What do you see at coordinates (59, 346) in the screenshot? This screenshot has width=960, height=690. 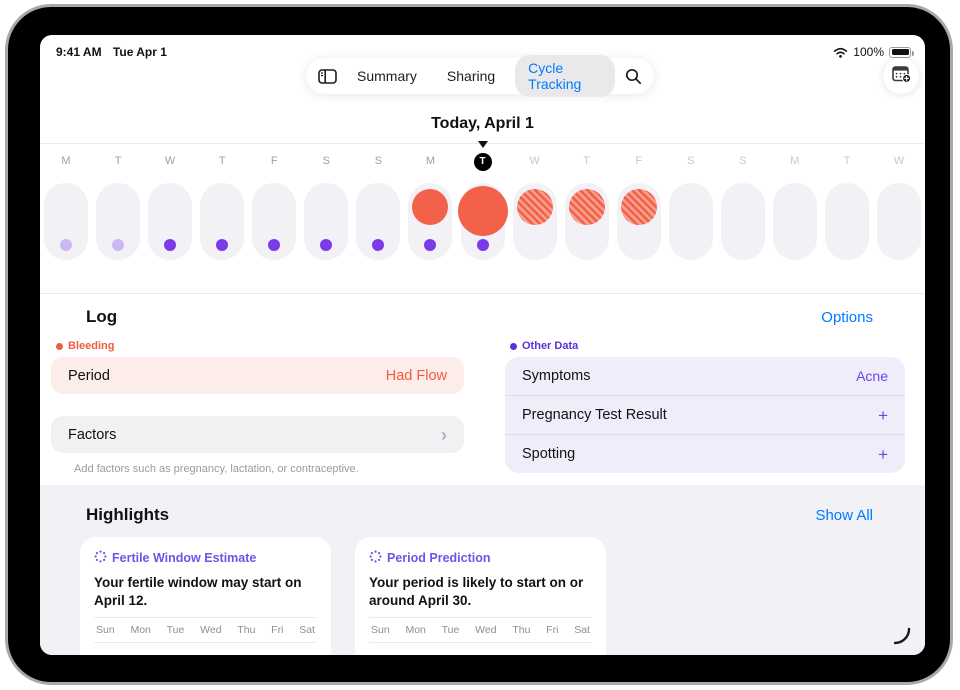 I see `bleeding-dot-icon` at bounding box center [59, 346].